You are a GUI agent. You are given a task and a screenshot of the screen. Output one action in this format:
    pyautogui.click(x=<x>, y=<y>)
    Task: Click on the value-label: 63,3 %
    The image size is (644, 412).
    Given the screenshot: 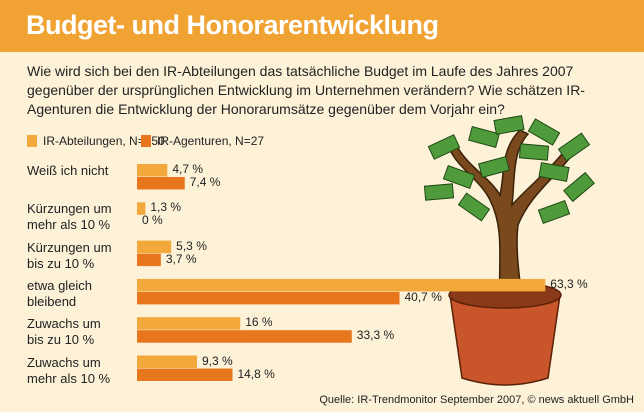 What is the action you would take?
    pyautogui.click(x=569, y=283)
    